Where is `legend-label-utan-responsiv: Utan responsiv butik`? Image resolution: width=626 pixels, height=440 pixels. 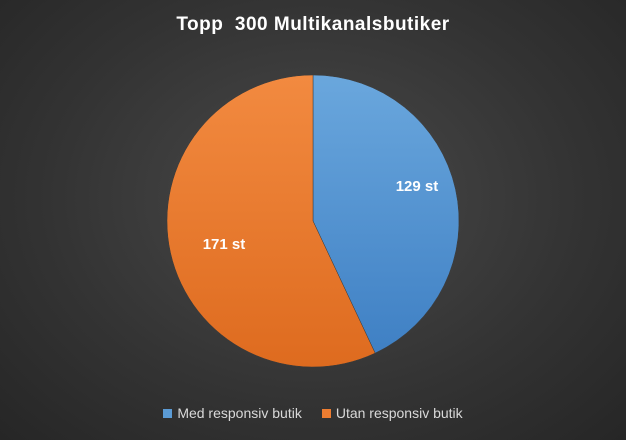
legend-label-utan-responsiv: Utan responsiv butik is located at coordinates (399, 413).